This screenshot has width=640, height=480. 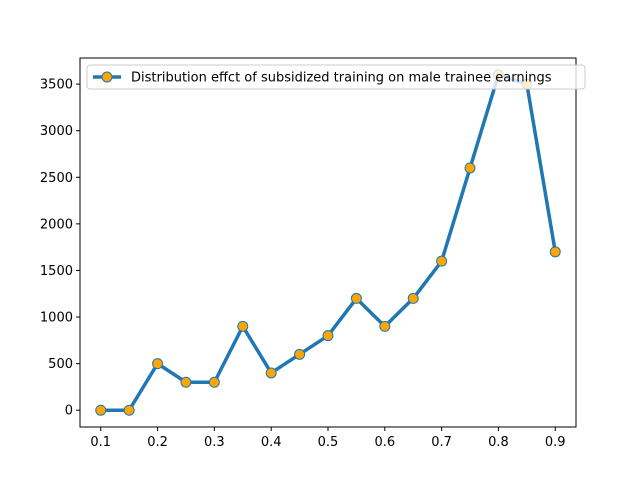 I want to click on x-tick-label: 0.7, so click(x=441, y=442).